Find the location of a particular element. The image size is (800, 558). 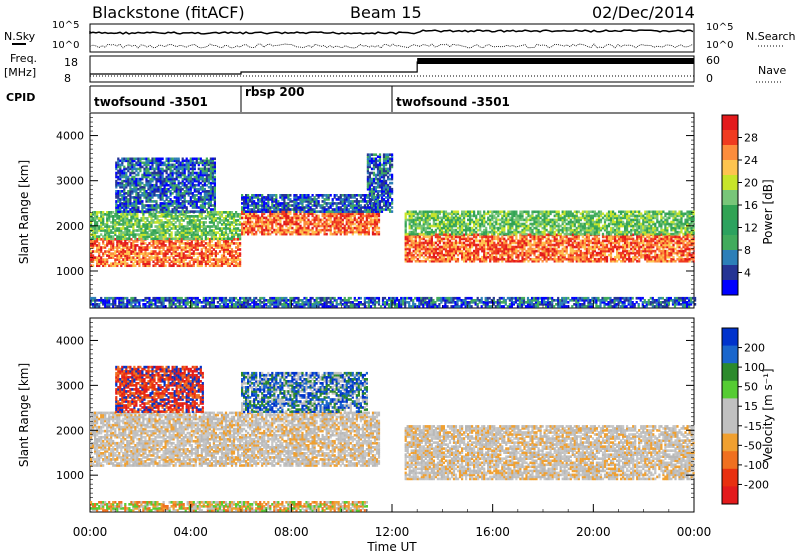

param-traces is located at coordinates (392, 53).